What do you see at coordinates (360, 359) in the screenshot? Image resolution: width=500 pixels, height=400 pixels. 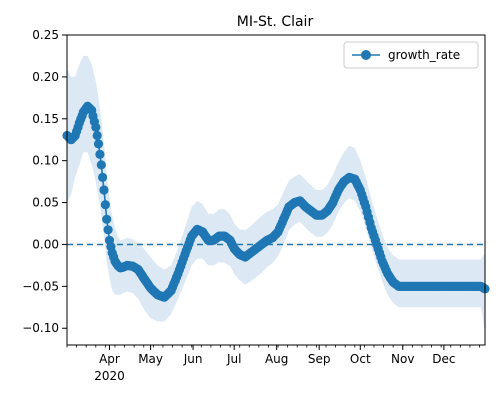 I see `x-tick-label: Oct` at bounding box center [360, 359].